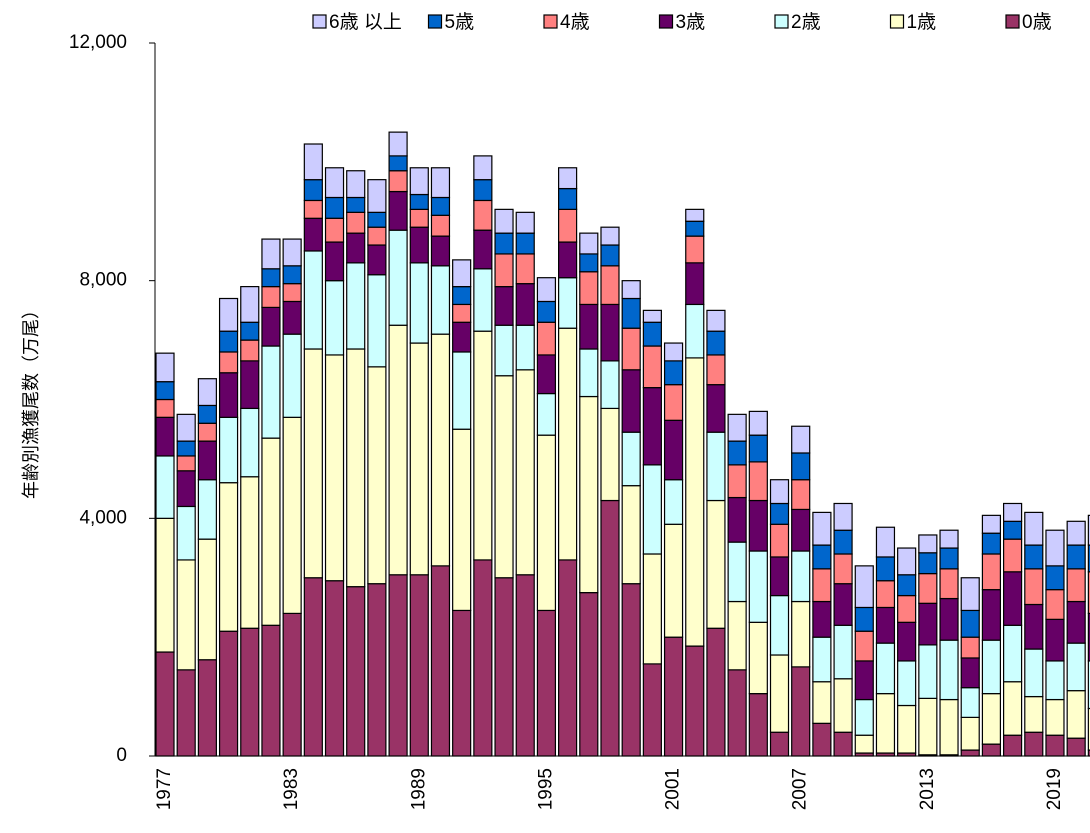  Describe the element at coordinates (800, 789) in the screenshot. I see `x-tick-label: 2007` at that location.